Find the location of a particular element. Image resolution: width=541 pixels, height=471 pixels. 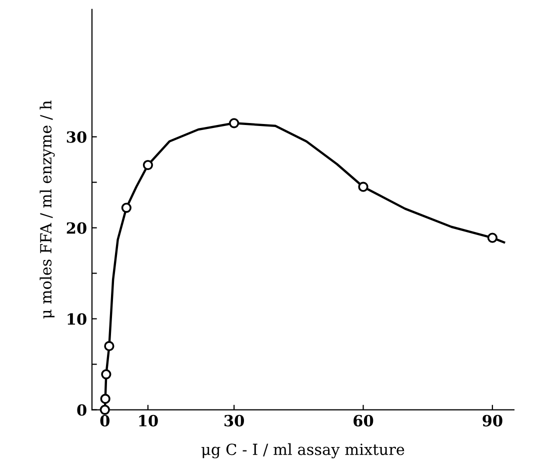

y-axis-title: μ moles FFA / ml enzyme / h is located at coordinates (47, 209).